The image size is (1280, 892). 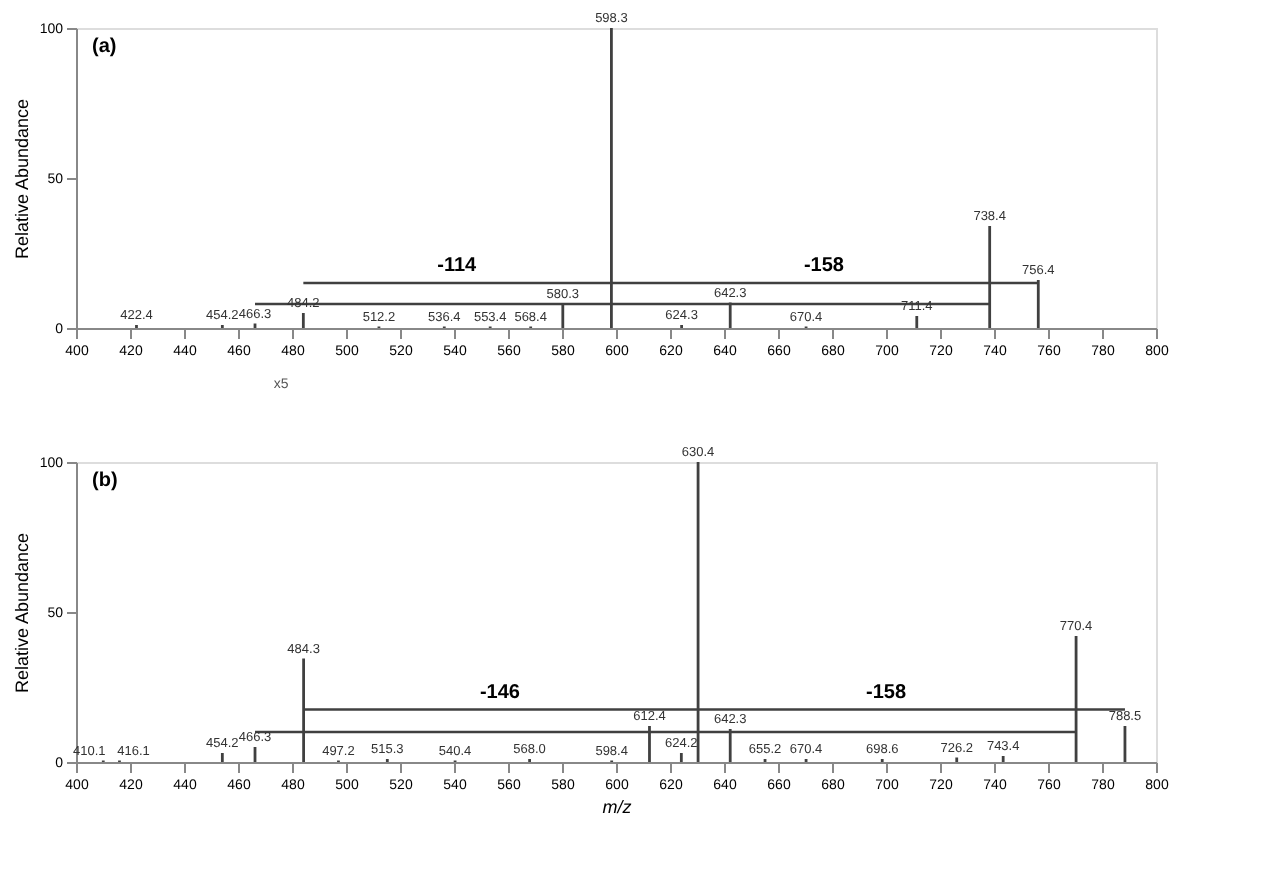 What do you see at coordinates (105, 481) in the screenshot?
I see `chart-title: (b)` at bounding box center [105, 481].